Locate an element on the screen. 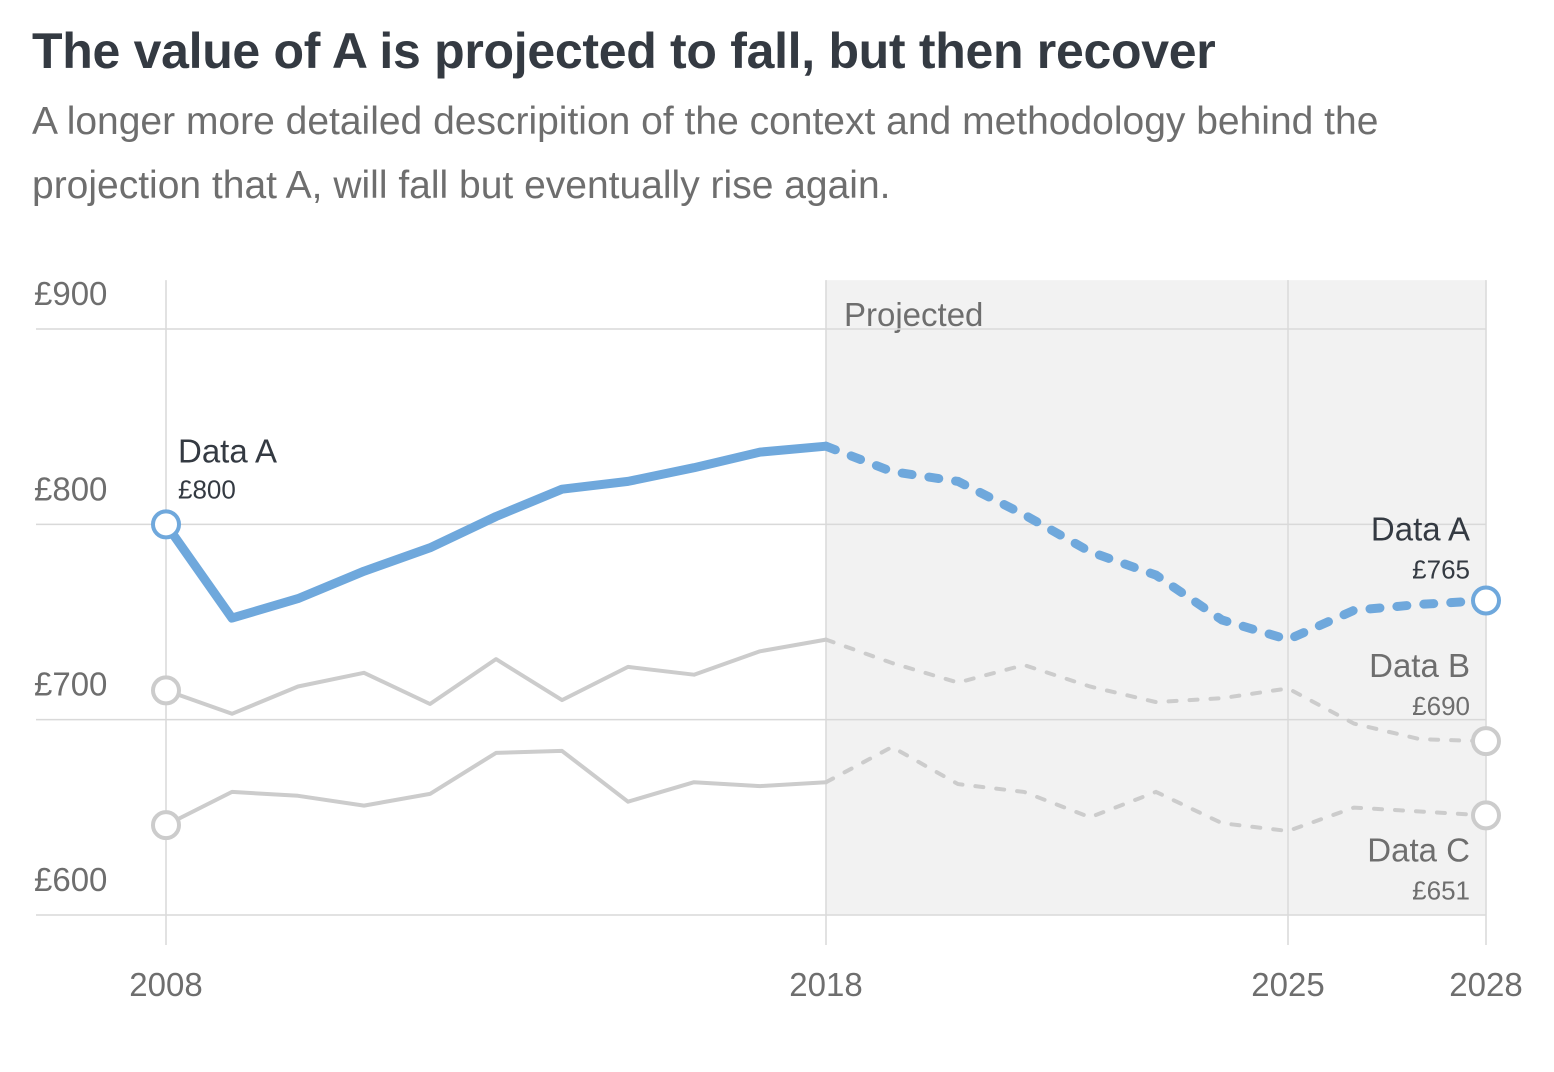  data-b-projected-line is located at coordinates (1156, 690).